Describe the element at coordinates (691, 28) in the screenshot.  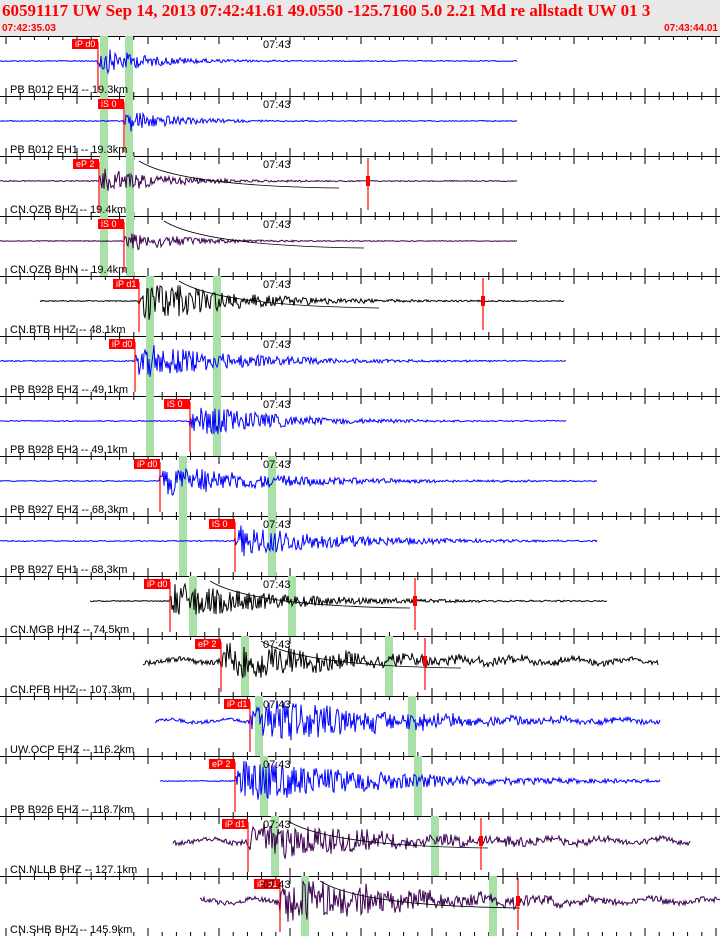
I see `end-time-label: 07:43:44.01` at that location.